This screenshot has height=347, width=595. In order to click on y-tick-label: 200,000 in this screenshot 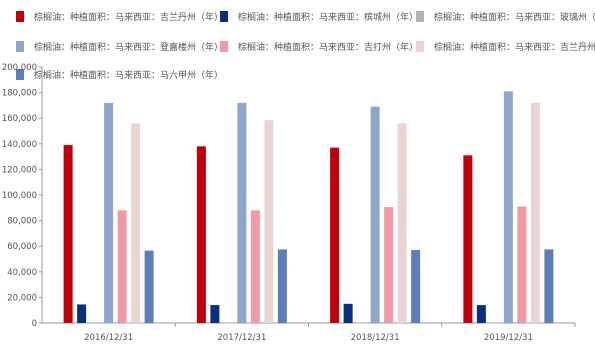, I will do `click(19, 68)`.